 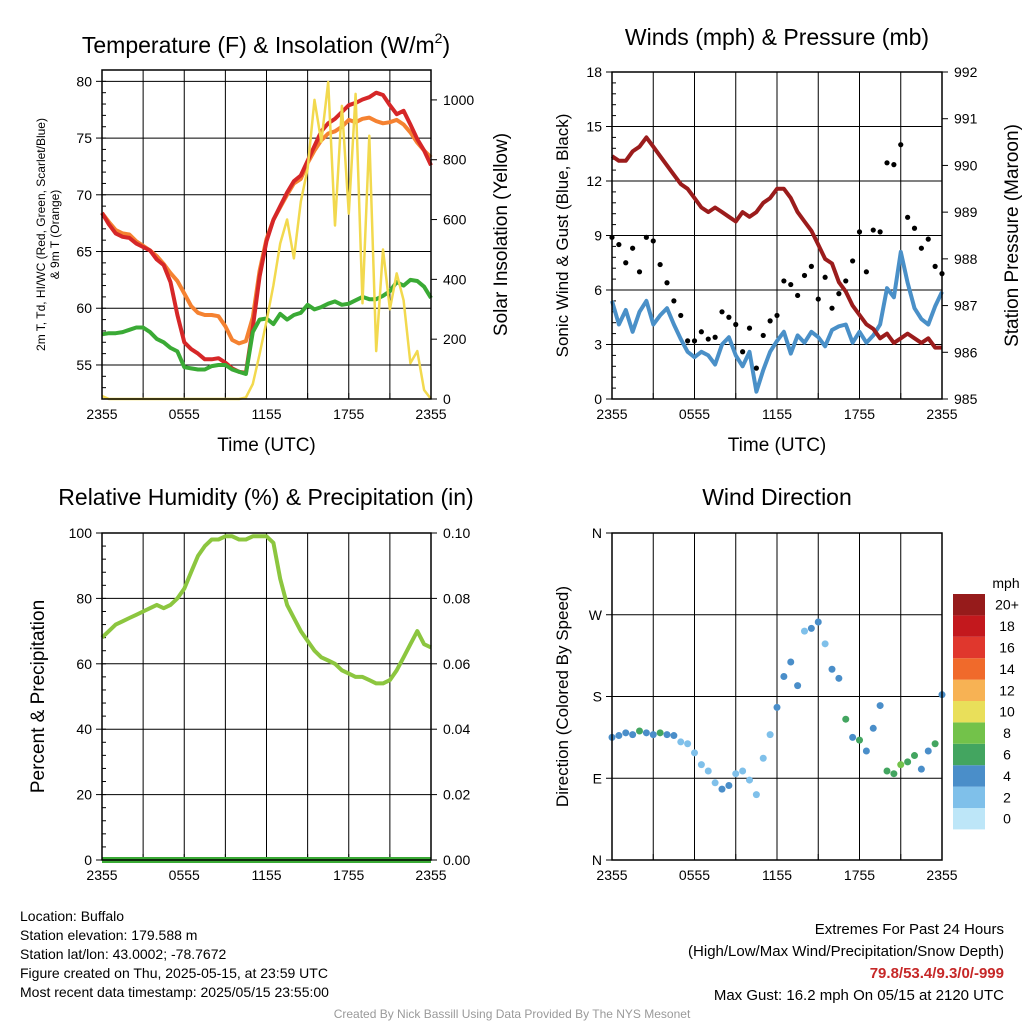 What do you see at coordinates (966, 306) in the screenshot?
I see `y2-tick-label: 987` at bounding box center [966, 306].